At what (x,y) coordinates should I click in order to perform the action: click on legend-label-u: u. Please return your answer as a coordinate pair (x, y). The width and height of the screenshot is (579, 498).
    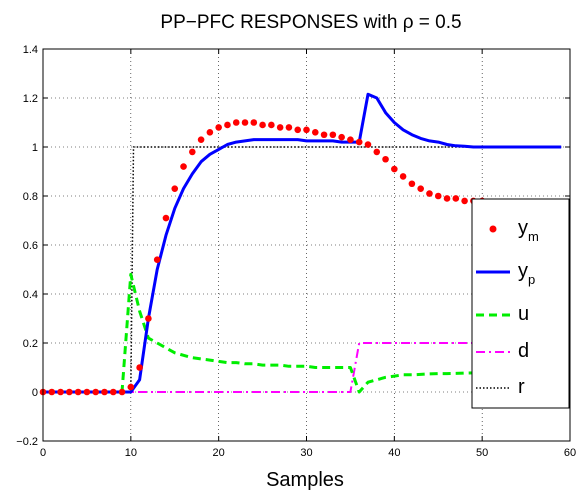
    Looking at the image, I should click on (523, 314).